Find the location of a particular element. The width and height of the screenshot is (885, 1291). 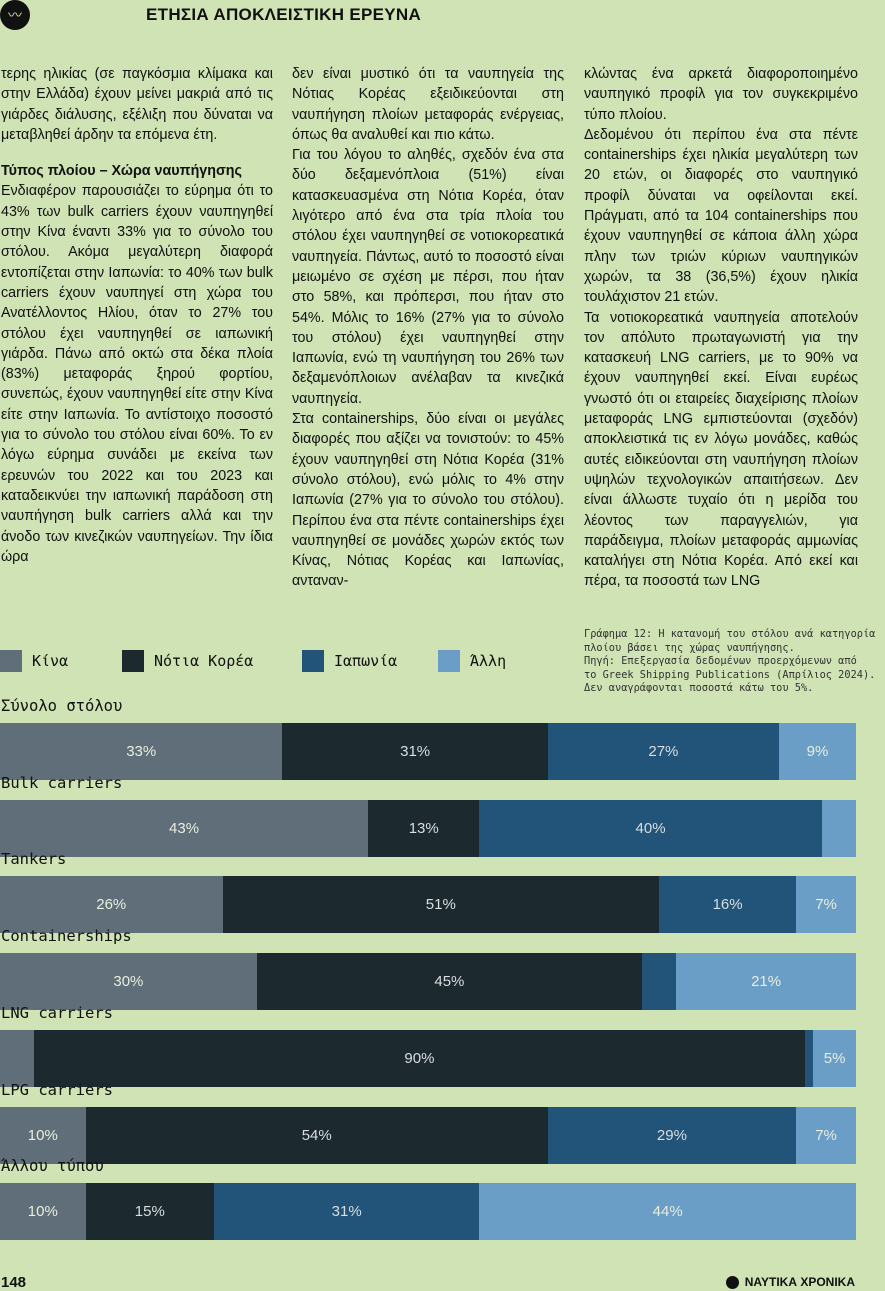

data-label: 29% is located at coordinates (671, 1135).